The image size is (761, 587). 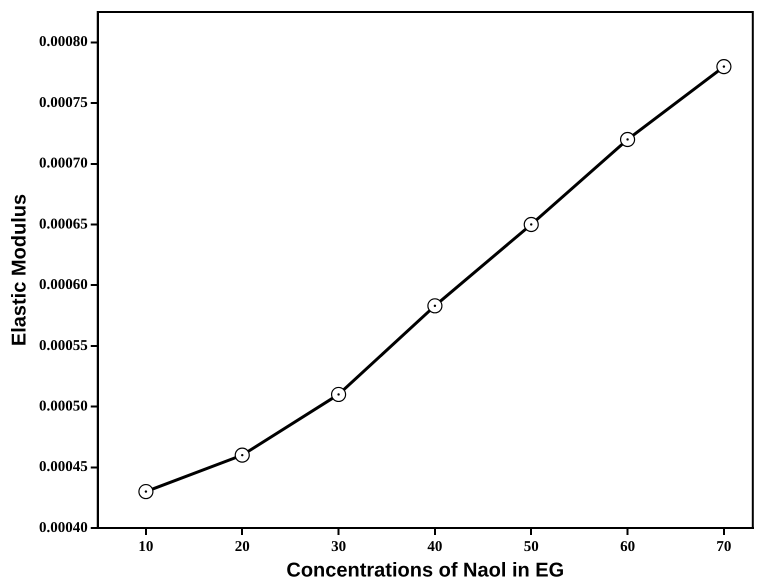 What do you see at coordinates (531, 546) in the screenshot?
I see `x-tick-label: 50` at bounding box center [531, 546].